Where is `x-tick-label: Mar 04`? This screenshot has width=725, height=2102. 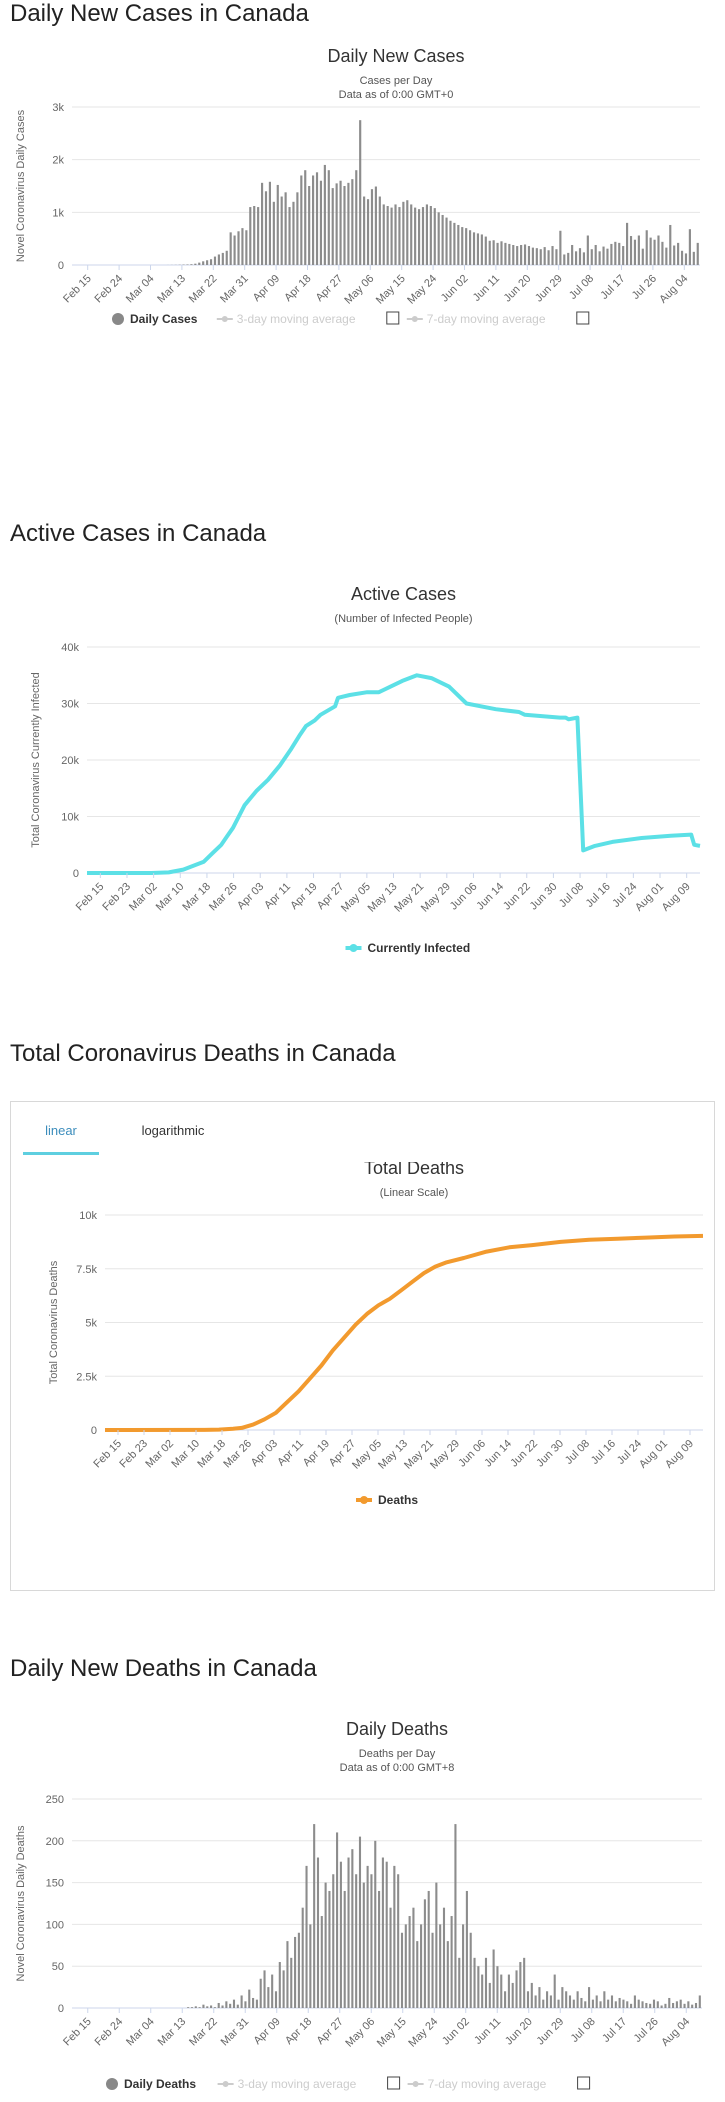
x-tick-label: Mar 04 is located at coordinates (140, 289).